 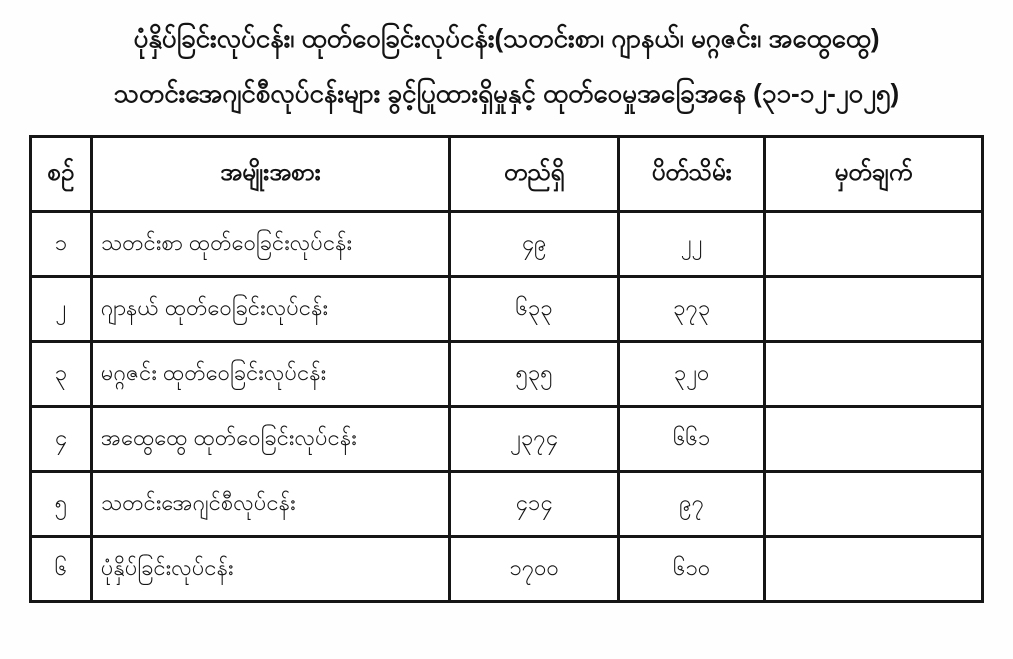 I want to click on table-row: ၆ ပုံနှိပ်ခြင်းလုပ်ငန်း ၁၇၀၀ ၆၁၀, so click(x=507, y=569).